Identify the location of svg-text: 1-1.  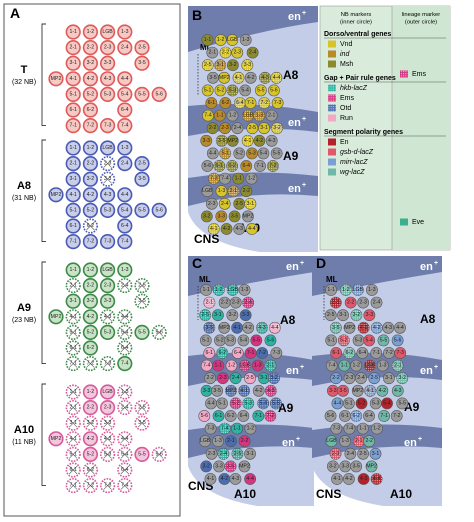
(73, 270).